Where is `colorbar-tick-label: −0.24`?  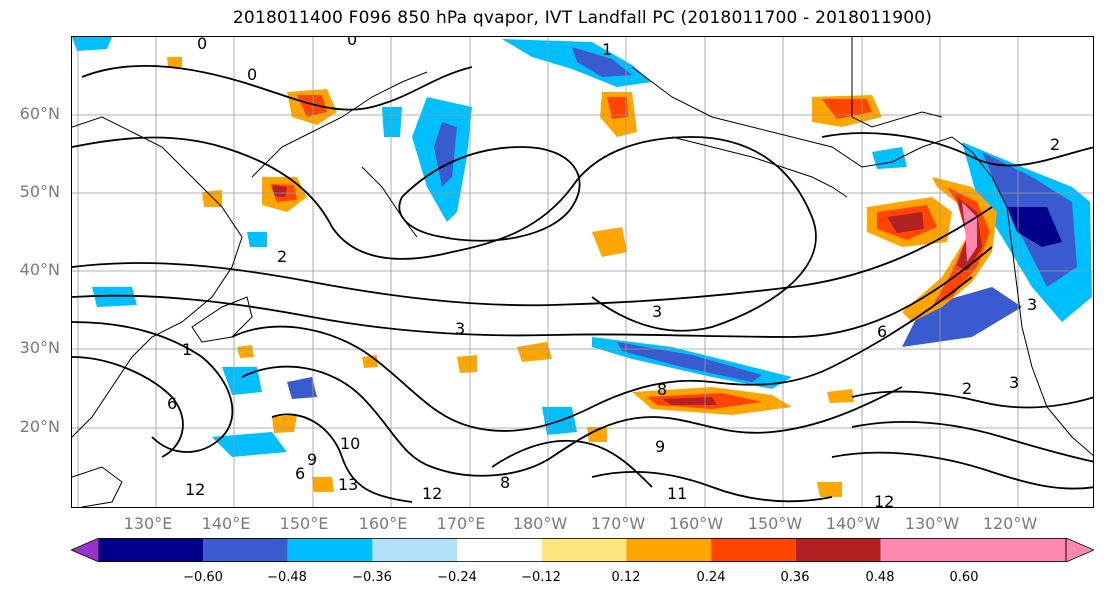
colorbar-tick-label: −0.24 is located at coordinates (457, 577).